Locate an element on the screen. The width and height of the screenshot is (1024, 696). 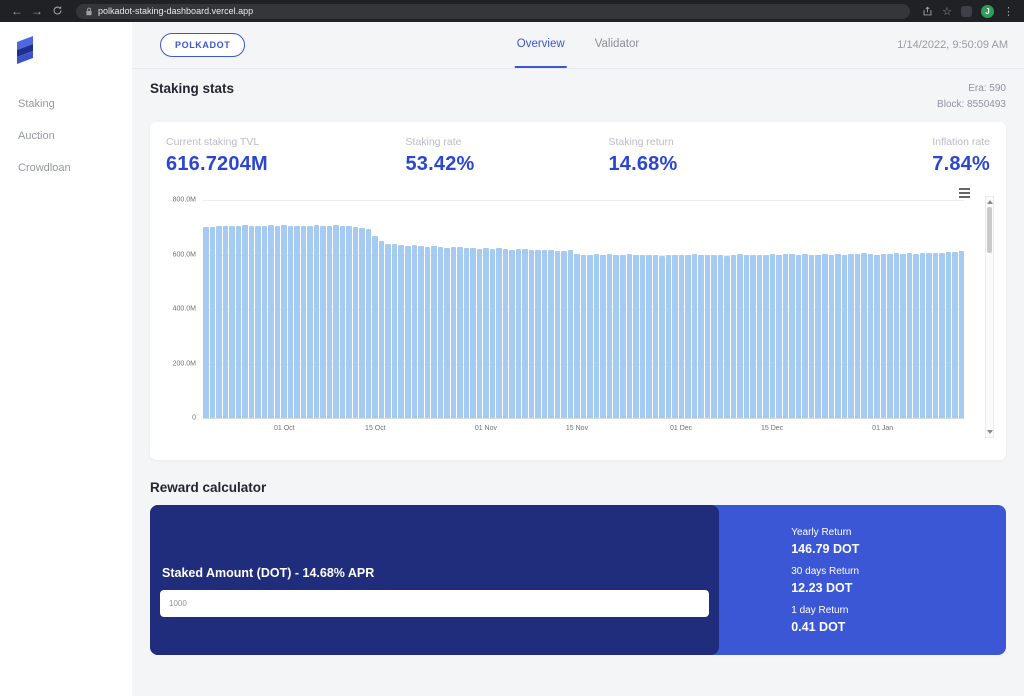
reload-button is located at coordinates (57, 11).